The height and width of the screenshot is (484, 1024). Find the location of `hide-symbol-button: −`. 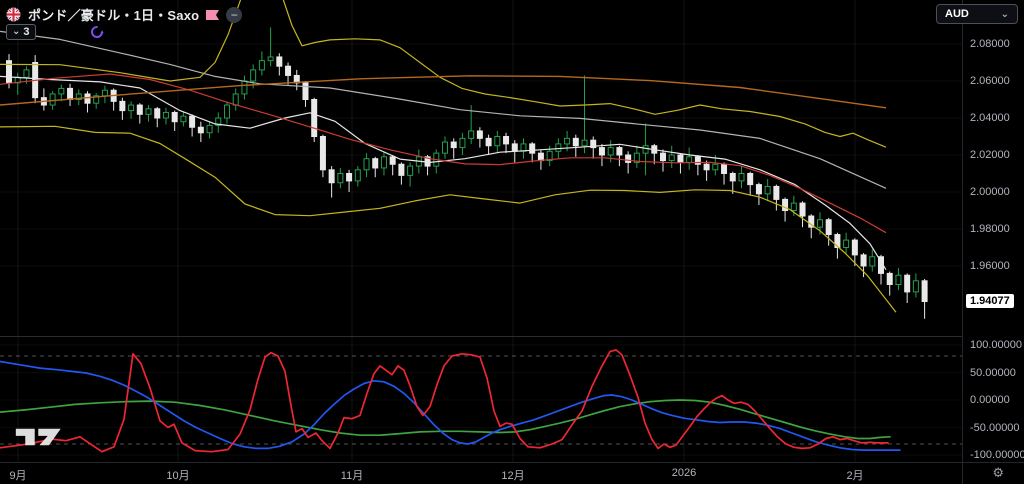

hide-symbol-button: − is located at coordinates (234, 14).